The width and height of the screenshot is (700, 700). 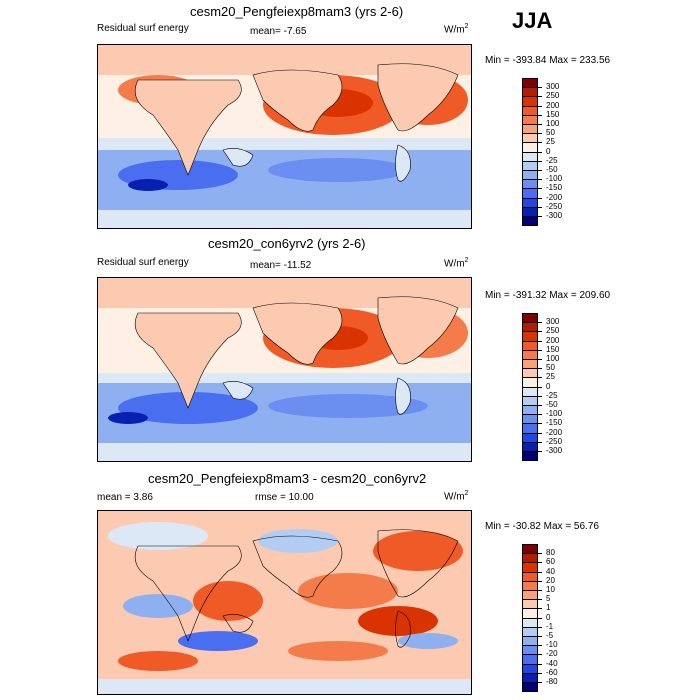 What do you see at coordinates (552, 654) in the screenshot?
I see `colorbar-label: -20` at bounding box center [552, 654].